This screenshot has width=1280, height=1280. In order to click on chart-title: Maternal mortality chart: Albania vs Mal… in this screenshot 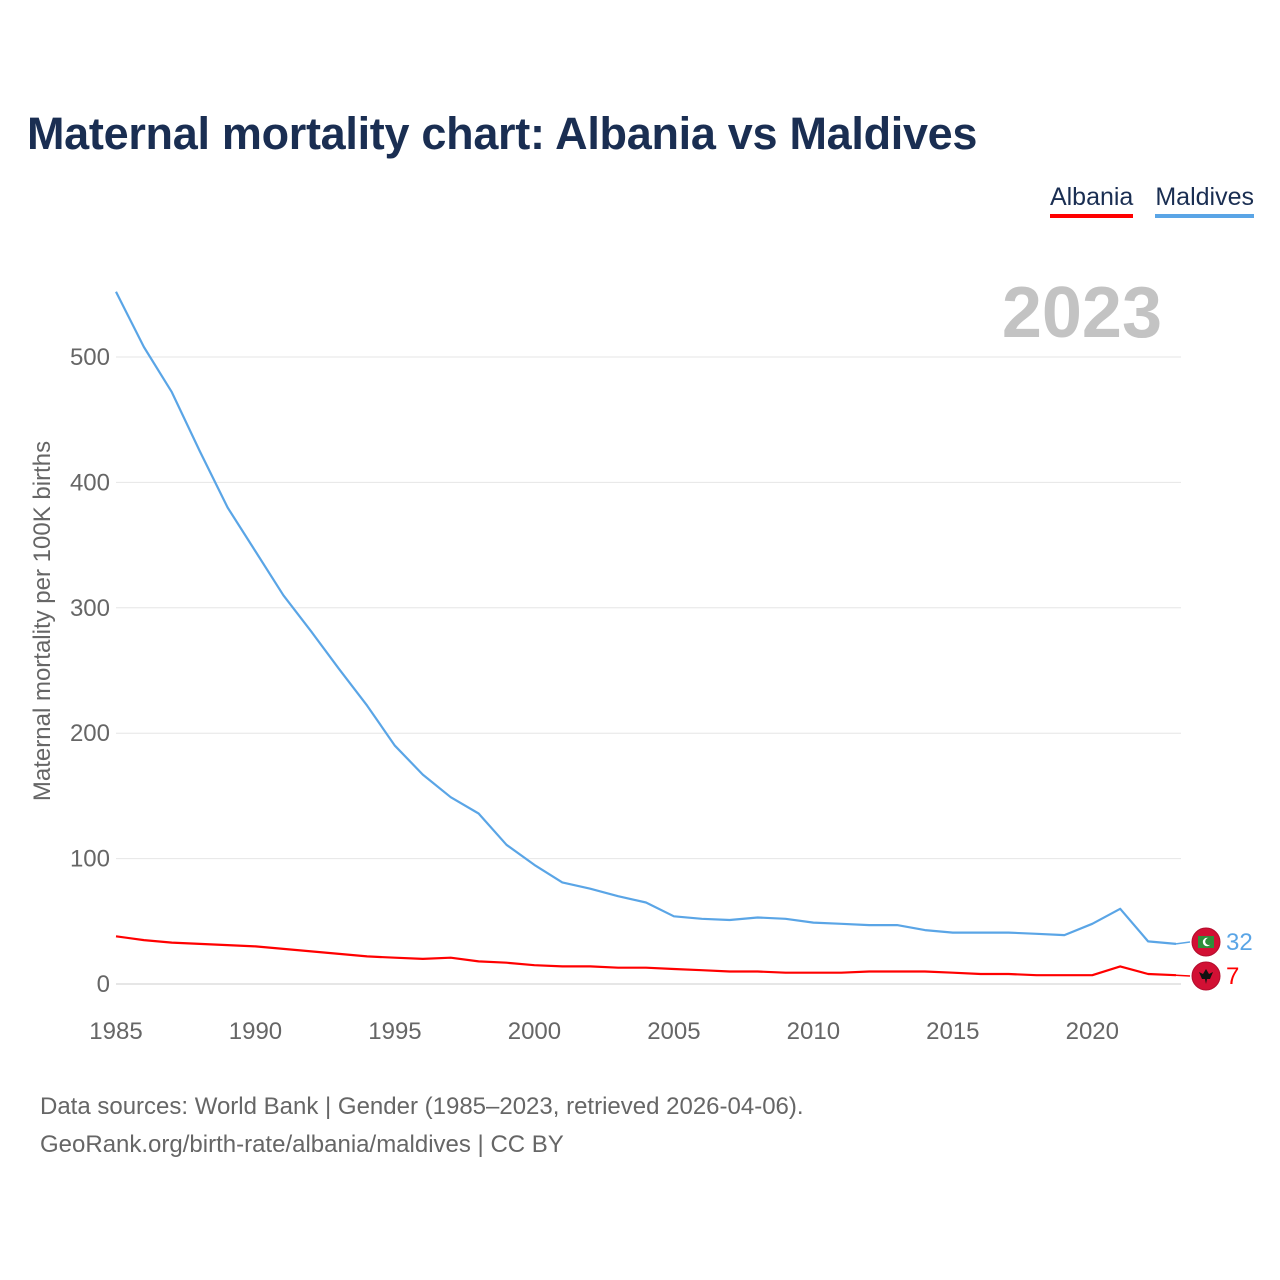, I will do `click(502, 133)`.